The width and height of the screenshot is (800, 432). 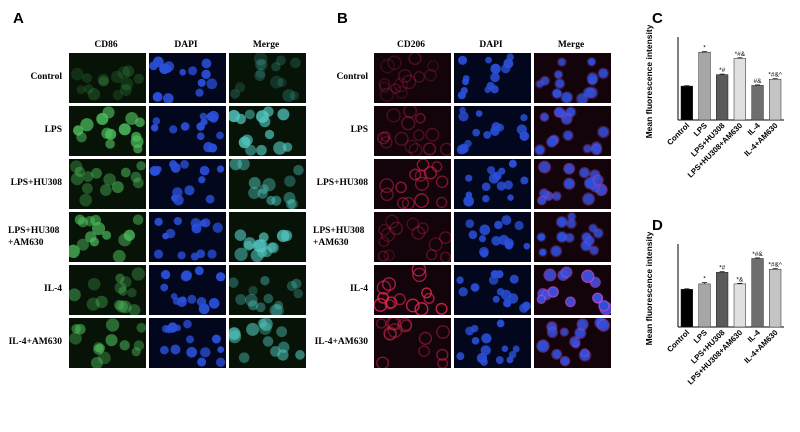 I want to click on chart-c-y-axis-label: Mean fluorescence intensity, so click(x=649, y=81).